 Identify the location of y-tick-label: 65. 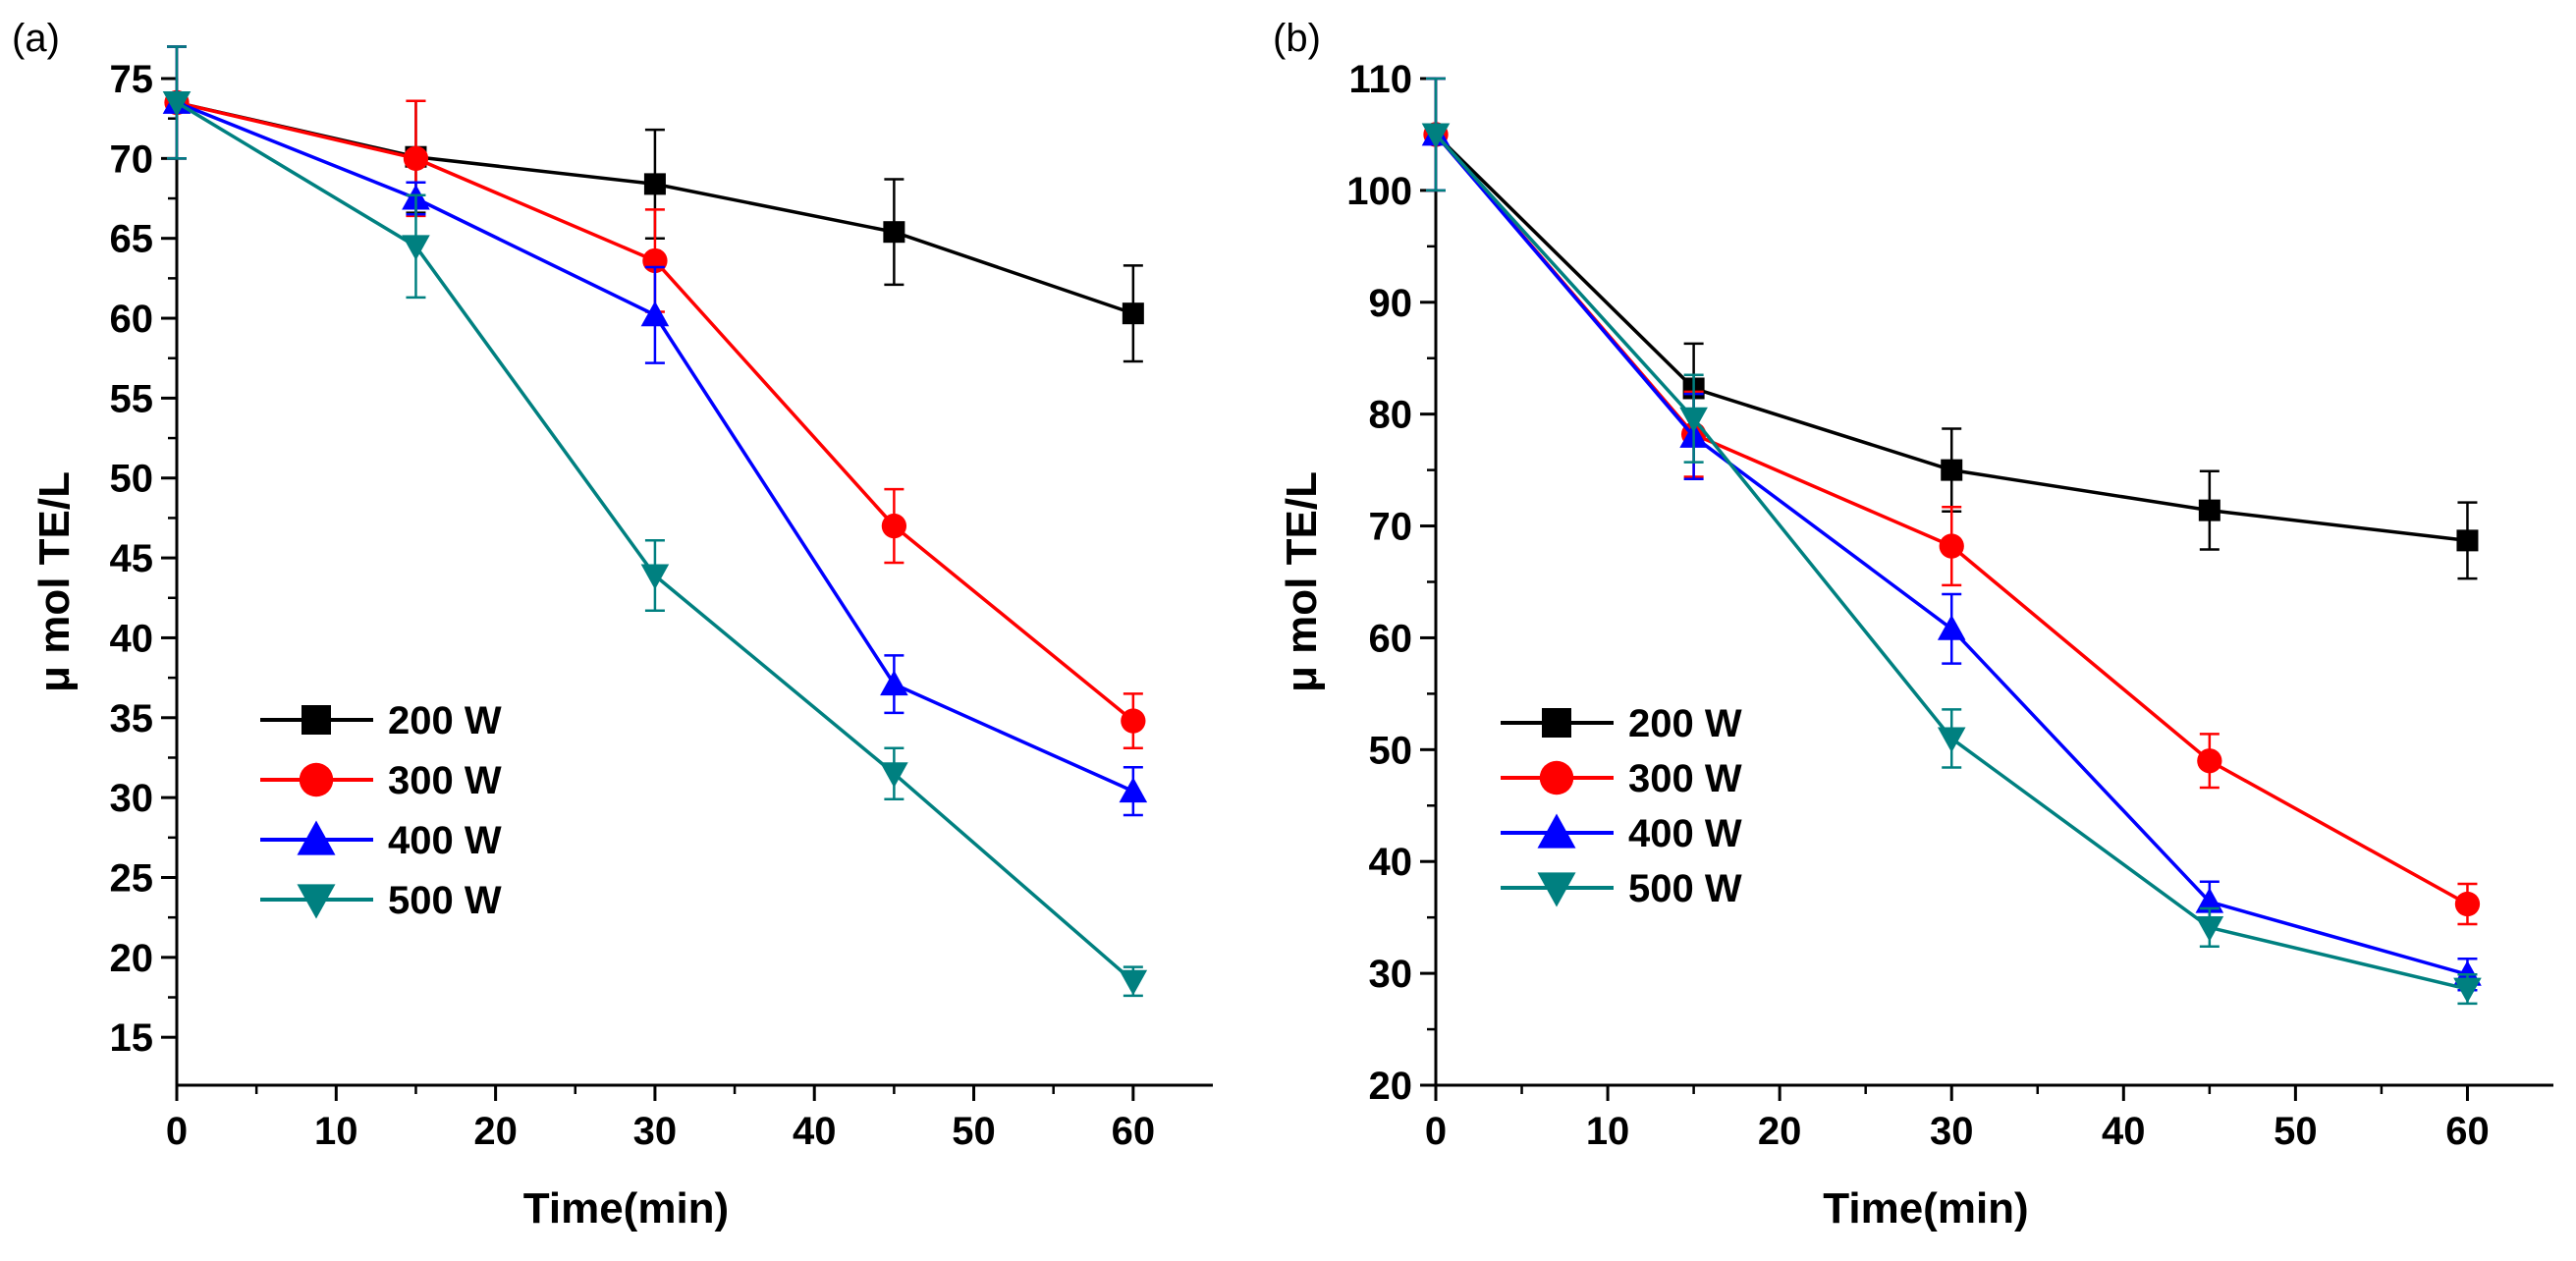
(132, 239).